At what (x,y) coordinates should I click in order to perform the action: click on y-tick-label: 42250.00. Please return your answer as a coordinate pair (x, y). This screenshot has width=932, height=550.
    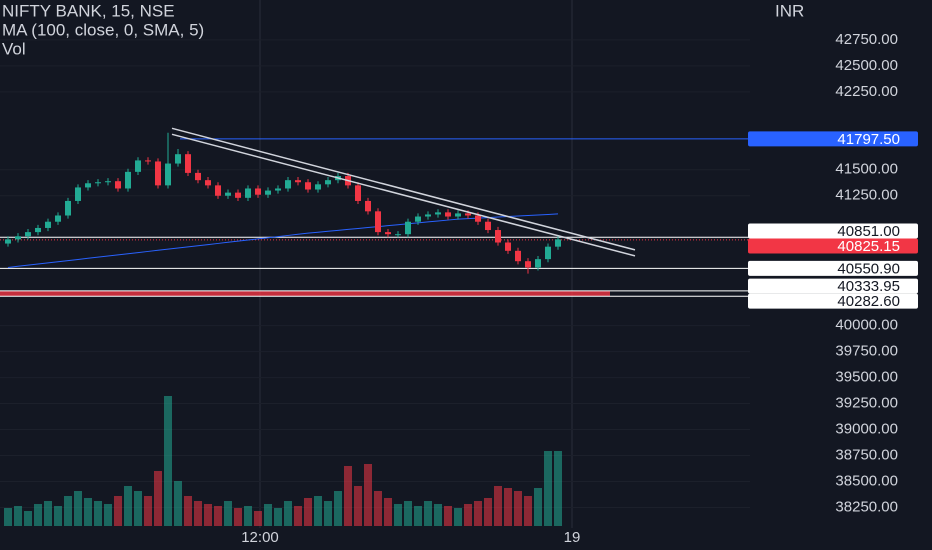
    Looking at the image, I should click on (866, 91).